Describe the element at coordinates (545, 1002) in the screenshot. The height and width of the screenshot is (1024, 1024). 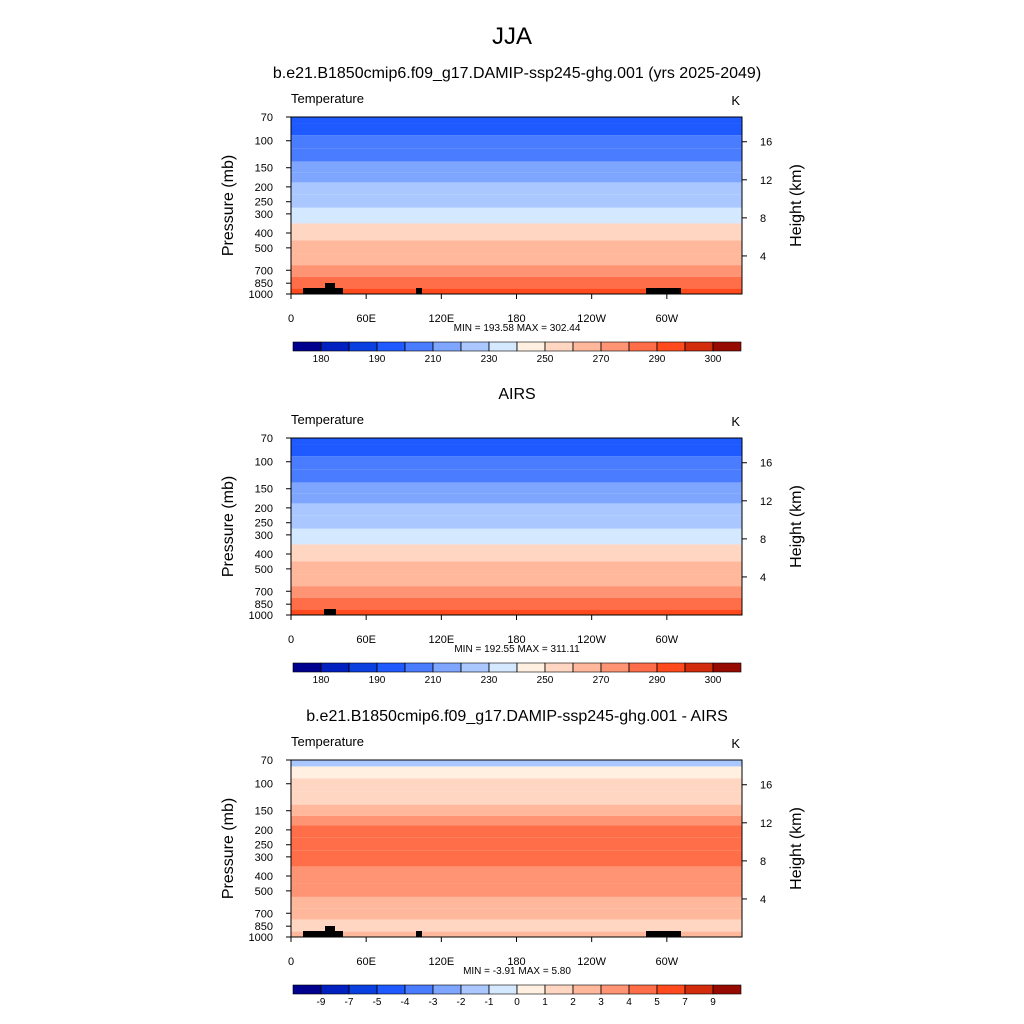
I see `colorbar-label: 1` at that location.